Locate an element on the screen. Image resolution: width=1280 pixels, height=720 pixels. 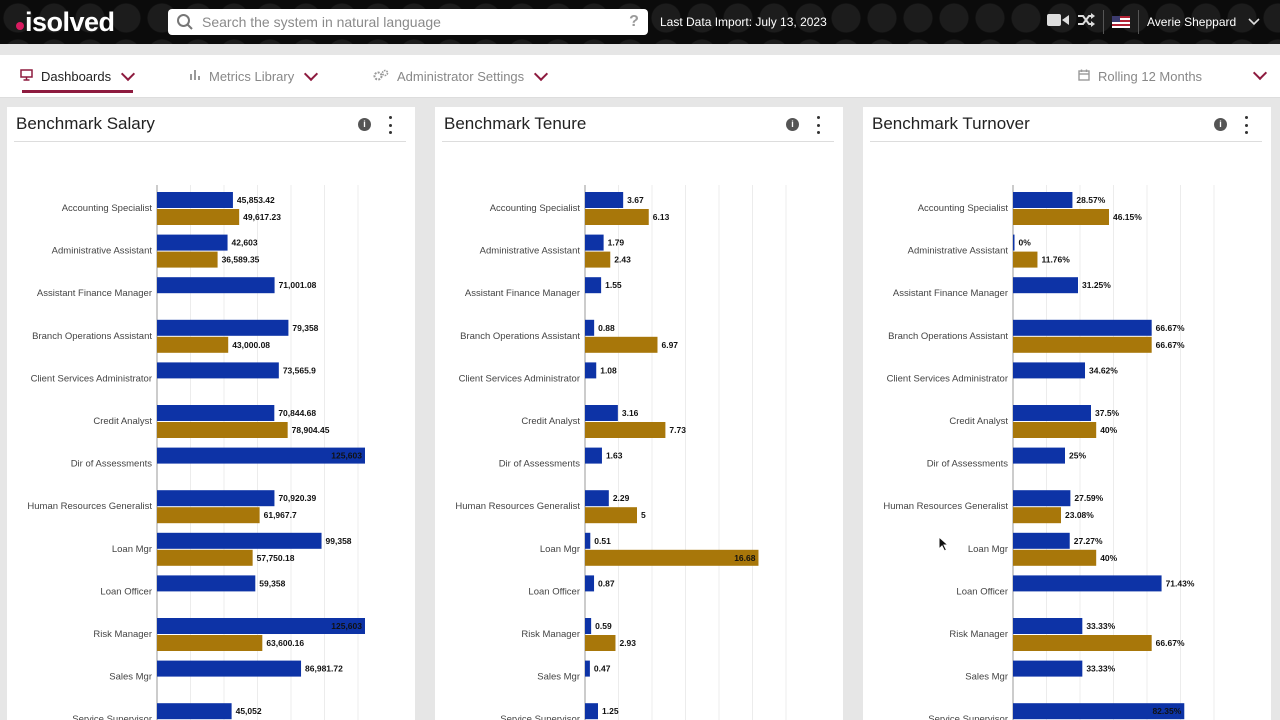
card-title: Benchmark Salary is located at coordinates (85, 123).